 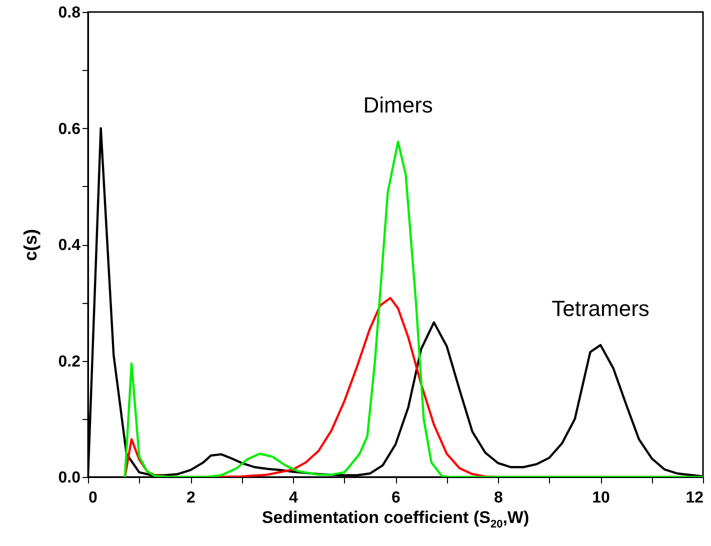 What do you see at coordinates (601, 498) in the screenshot?
I see `x-tick-label: 10` at bounding box center [601, 498].